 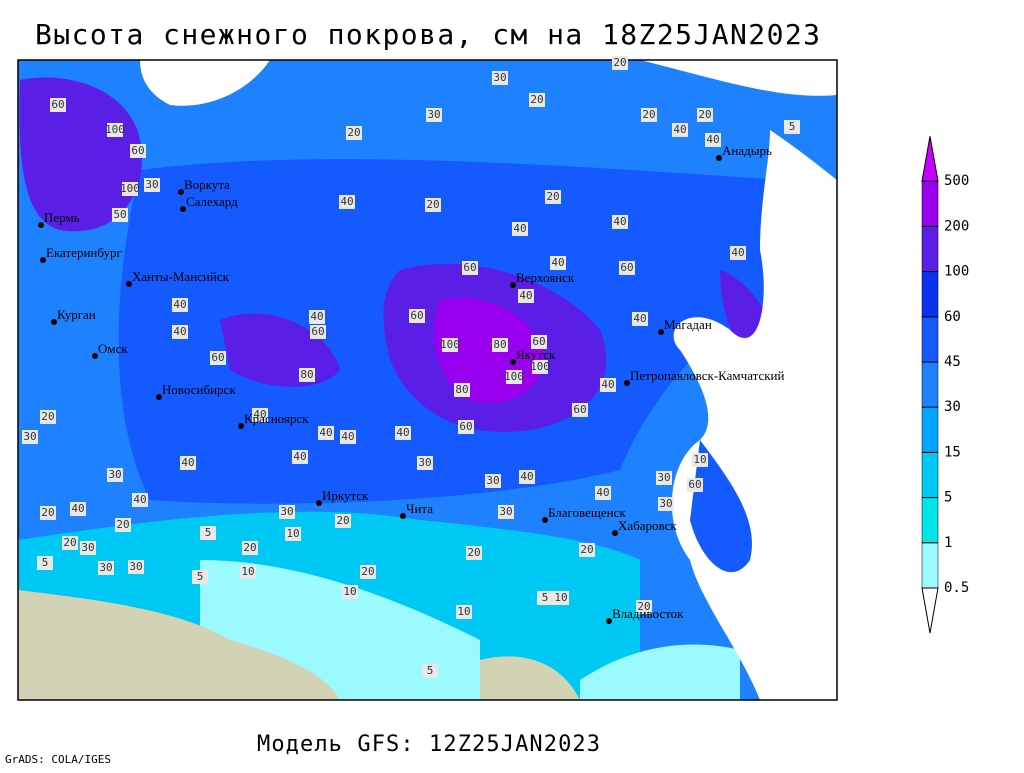 What do you see at coordinates (84, 252) in the screenshot?
I see `city-label: Екатеринбург` at bounding box center [84, 252].